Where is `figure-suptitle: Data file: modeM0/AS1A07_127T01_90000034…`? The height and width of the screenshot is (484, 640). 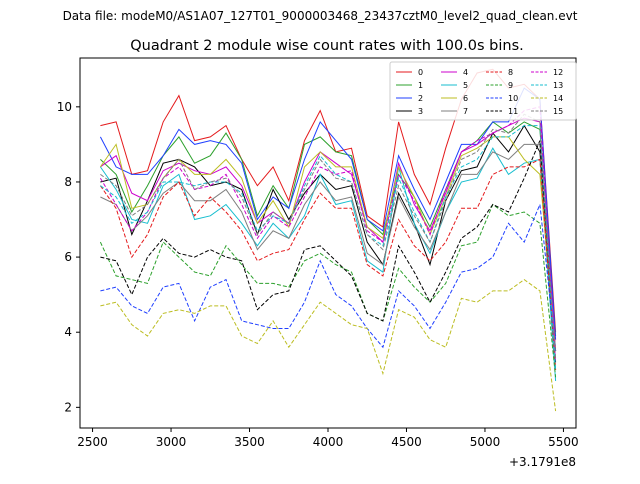 figure-suptitle: Data file: modeM0/AS1A07_127T01_90000034… is located at coordinates (320, 16).